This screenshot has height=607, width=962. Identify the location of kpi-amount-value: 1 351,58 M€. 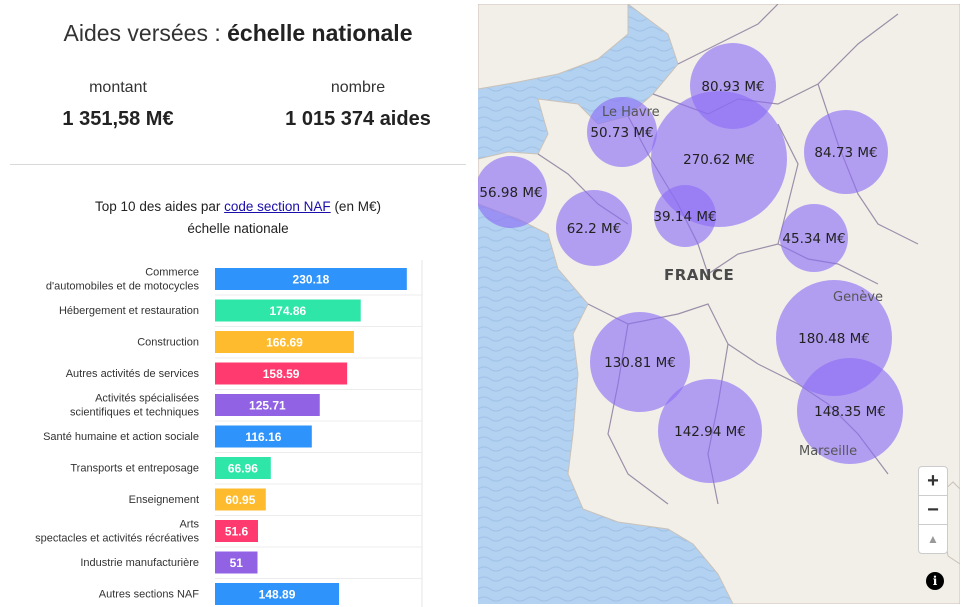
(118, 119).